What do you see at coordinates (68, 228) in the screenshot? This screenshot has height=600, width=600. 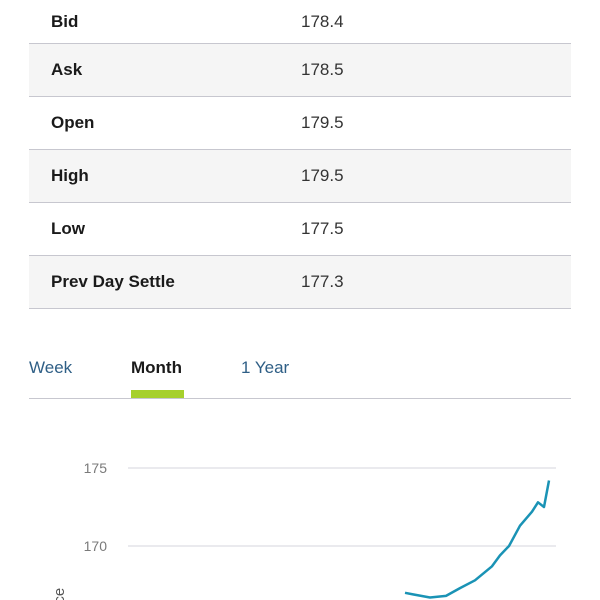 I see `quote-label: Low` at bounding box center [68, 228].